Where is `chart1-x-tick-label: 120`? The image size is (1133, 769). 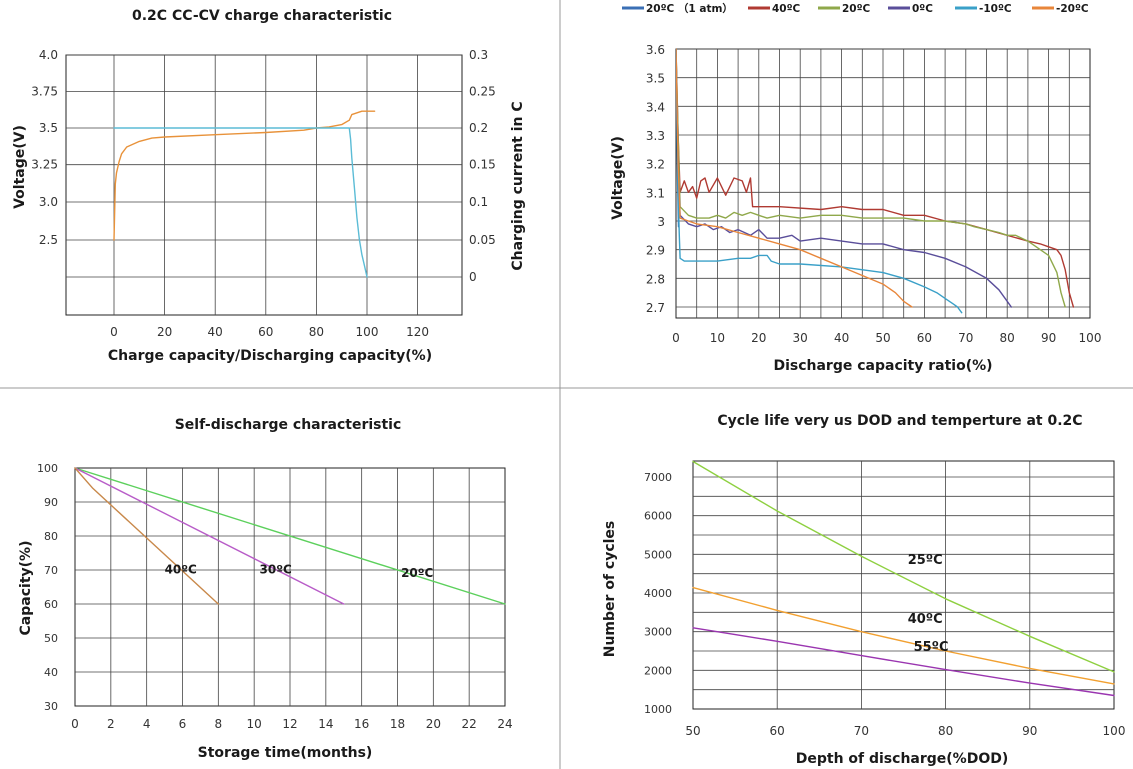 chart1-x-tick-label: 120 is located at coordinates (417, 332).